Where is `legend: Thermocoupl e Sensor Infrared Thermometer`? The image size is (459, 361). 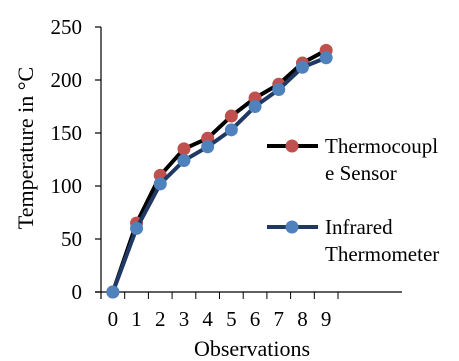
legend: Thermocoupl e Sensor Infrared Thermometer is located at coordinates (353, 200).